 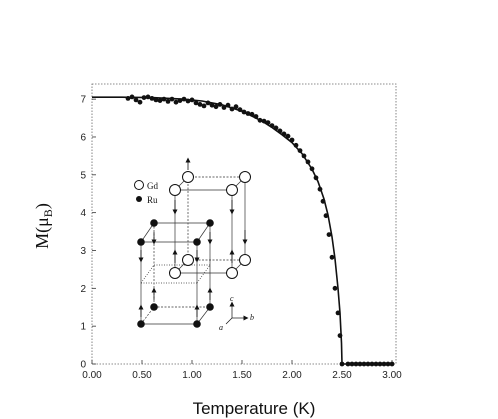 What do you see at coordinates (83, 100) in the screenshot?
I see `y-tick-label: 7` at bounding box center [83, 100].